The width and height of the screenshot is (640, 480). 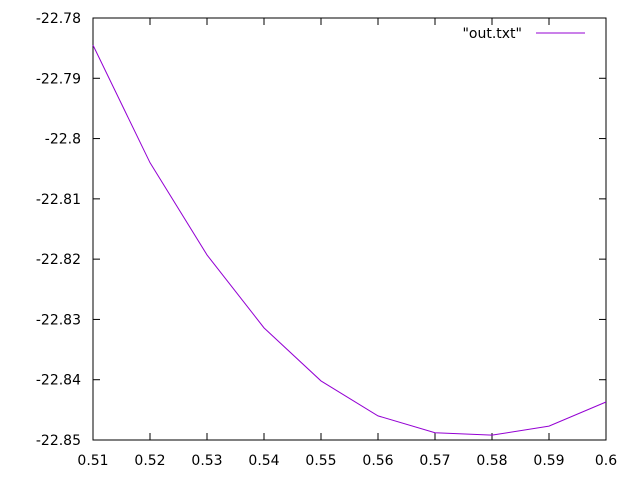 What do you see at coordinates (149, 461) in the screenshot?
I see `x-tick-label: 0.52` at bounding box center [149, 461].